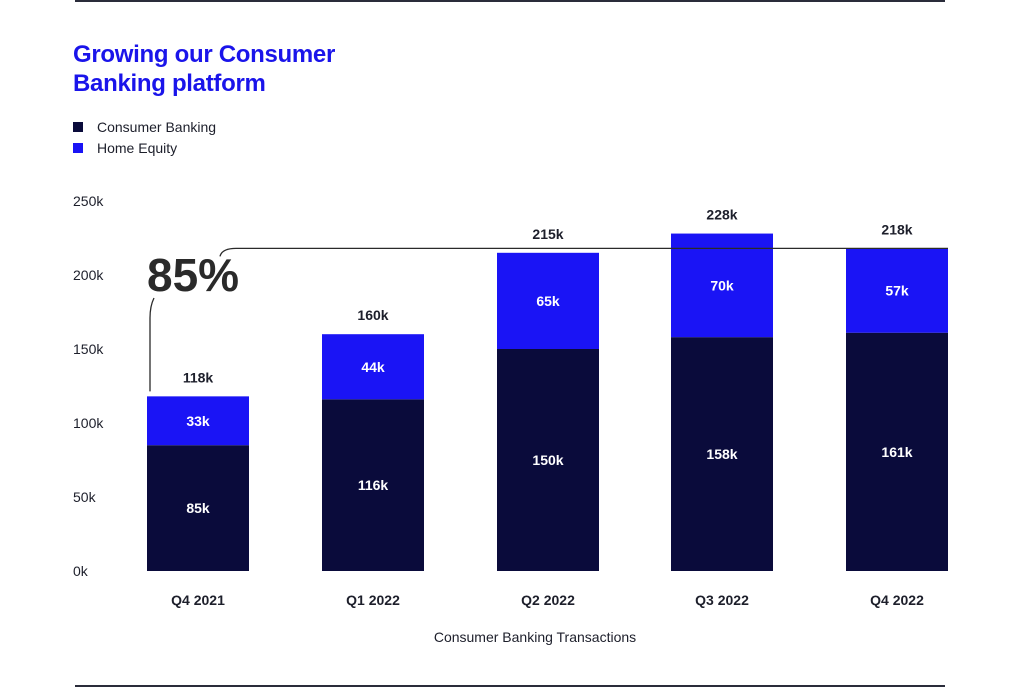 This screenshot has width=1024, height=688. What do you see at coordinates (373, 600) in the screenshot?
I see `x-tick-label-q1-2022: Q1 2022` at bounding box center [373, 600].